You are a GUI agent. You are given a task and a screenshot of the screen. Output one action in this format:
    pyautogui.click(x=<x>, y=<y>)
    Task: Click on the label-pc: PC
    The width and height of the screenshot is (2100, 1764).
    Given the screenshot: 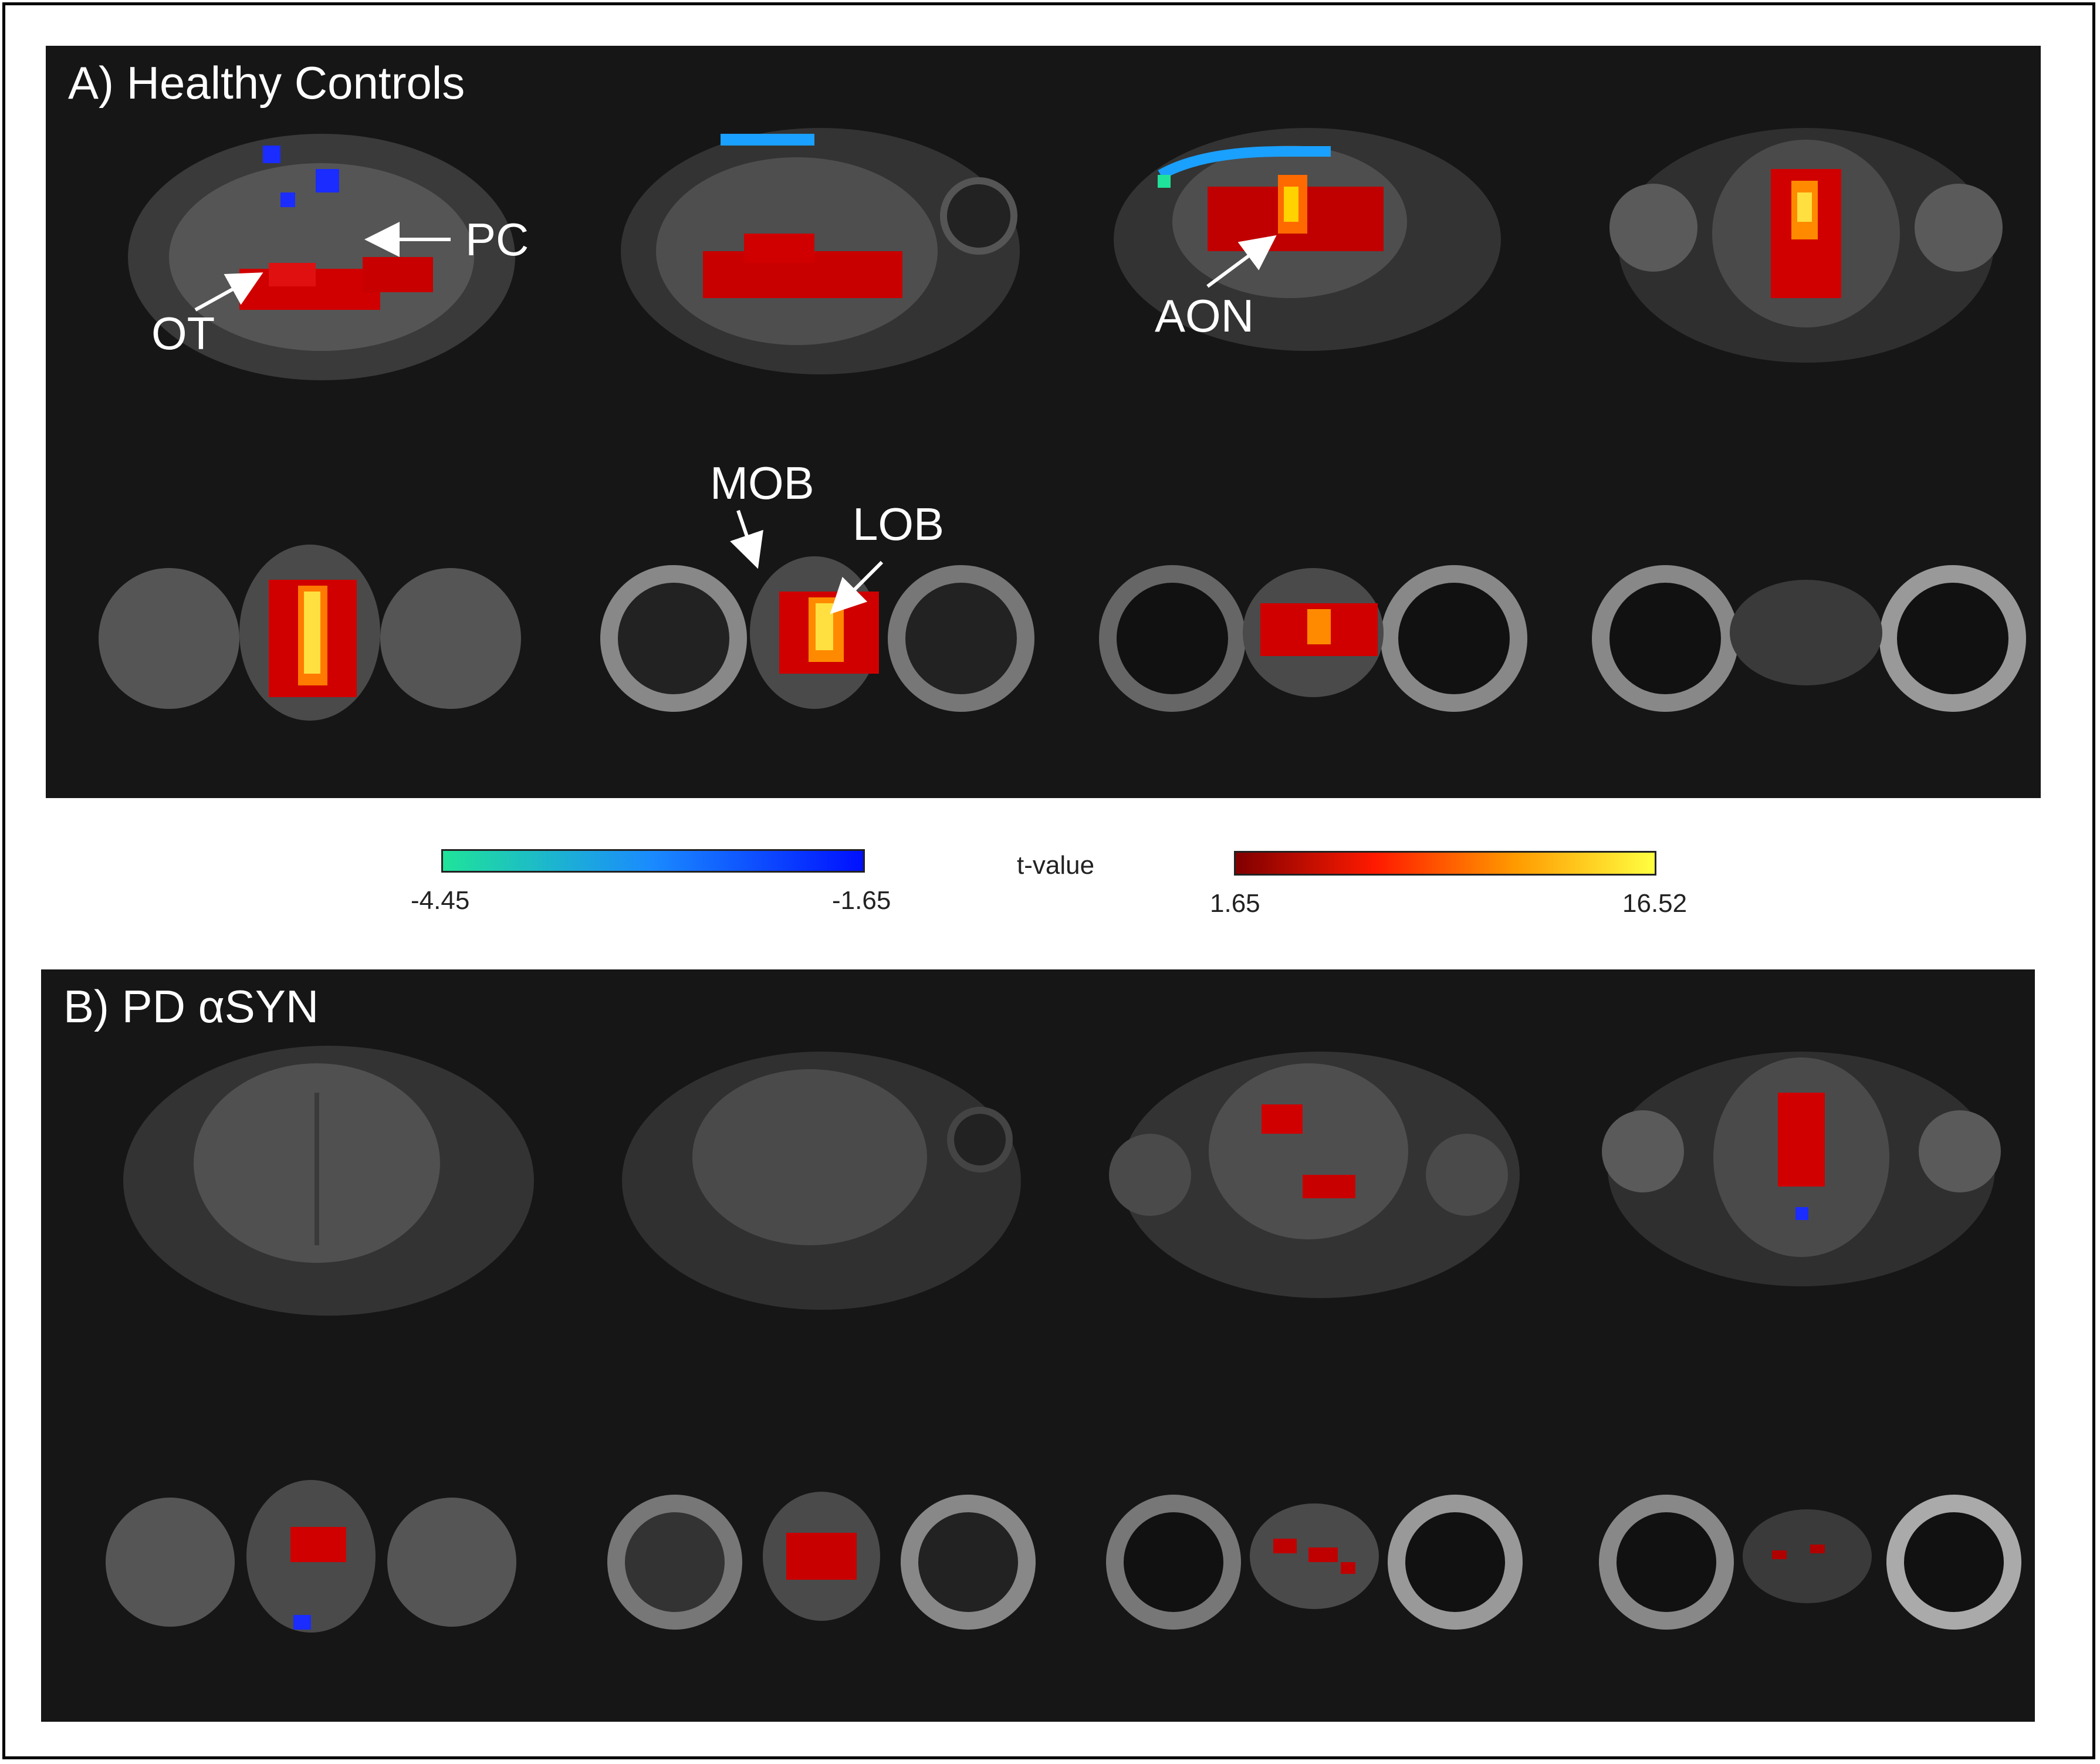 What is the action you would take?
    pyautogui.click(x=497, y=239)
    